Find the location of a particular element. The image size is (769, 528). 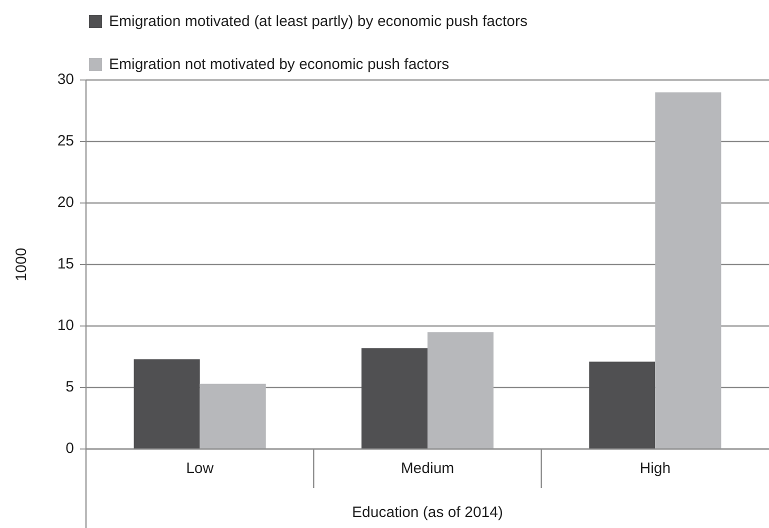

y-tick-label: 20 is located at coordinates (65, 202).